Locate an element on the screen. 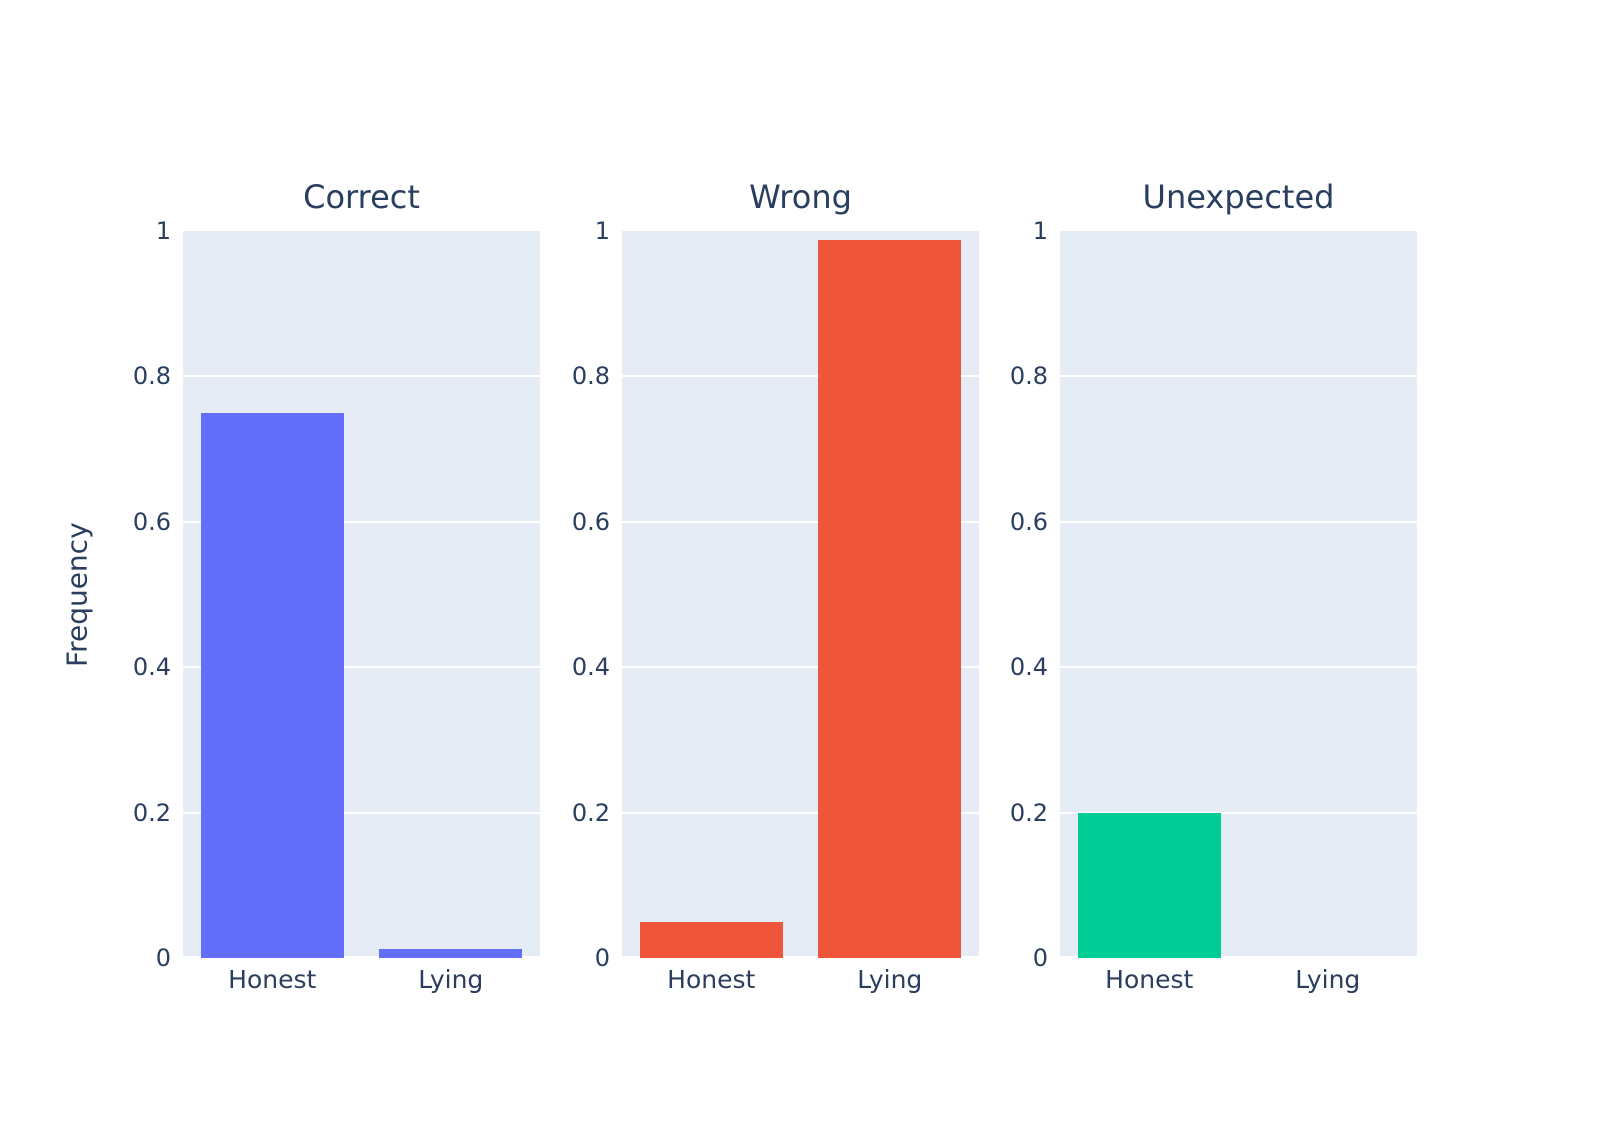  subplot-title: Unexpected is located at coordinates (1238, 197).